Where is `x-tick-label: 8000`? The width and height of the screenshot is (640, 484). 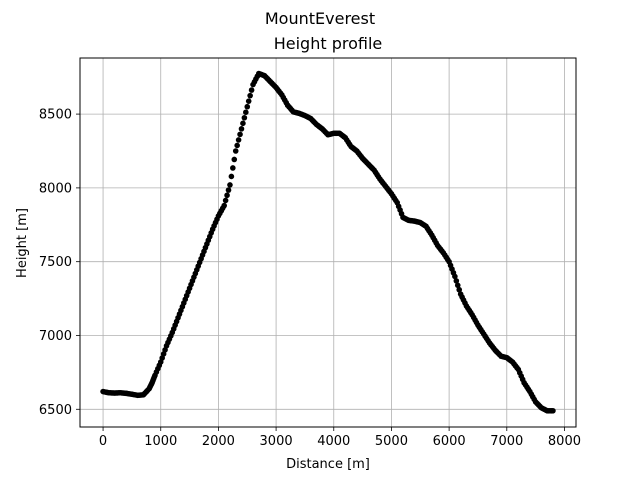 x-tick-label: 8000 is located at coordinates (564, 441).